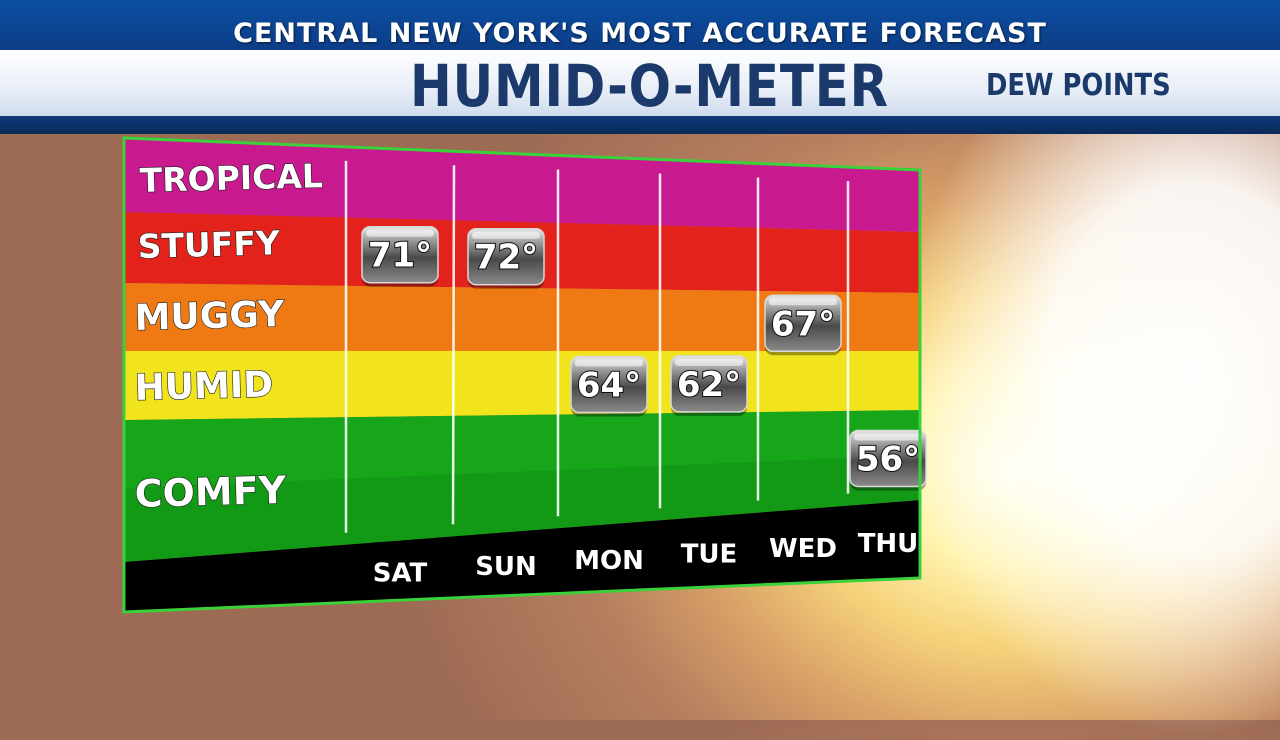 Image resolution: width=1280 pixels, height=740 pixels. What do you see at coordinates (649, 86) in the screenshot?
I see `page-title: HUMID-O-METER` at bounding box center [649, 86].